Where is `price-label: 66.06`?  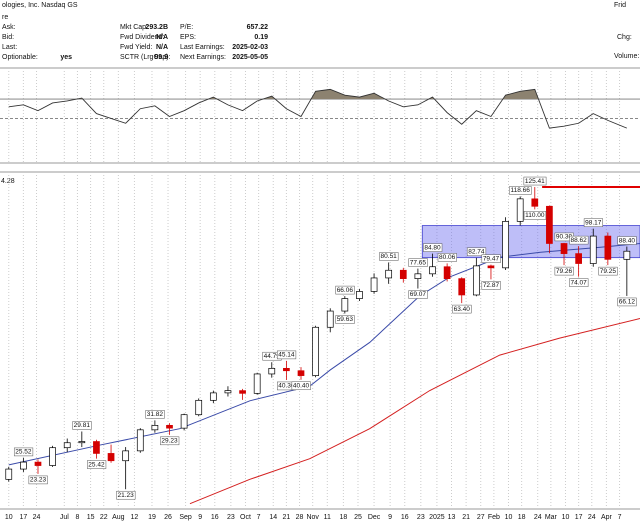 price-label: 66.06 is located at coordinates (345, 290).